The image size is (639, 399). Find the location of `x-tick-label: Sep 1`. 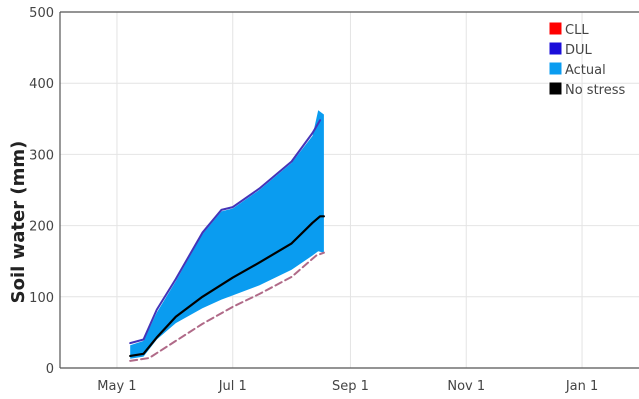

x-tick-label: Sep 1 is located at coordinates (350, 386).